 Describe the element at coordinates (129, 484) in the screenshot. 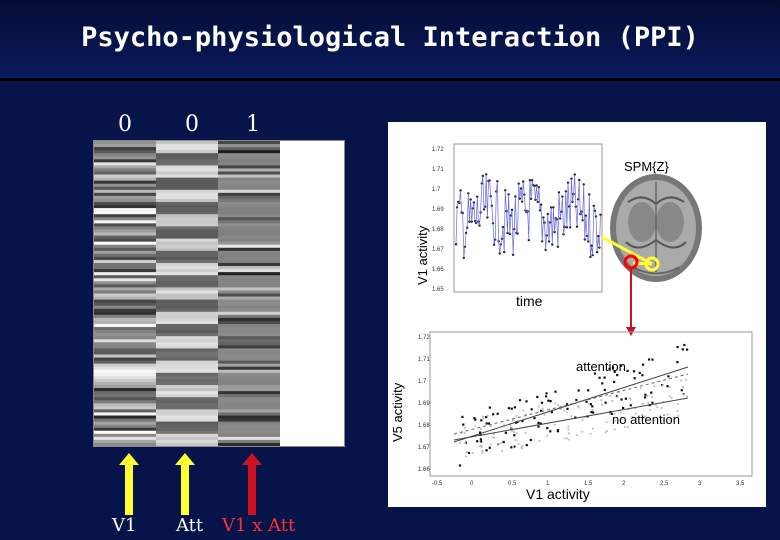

I see `arrow-v1` at that location.